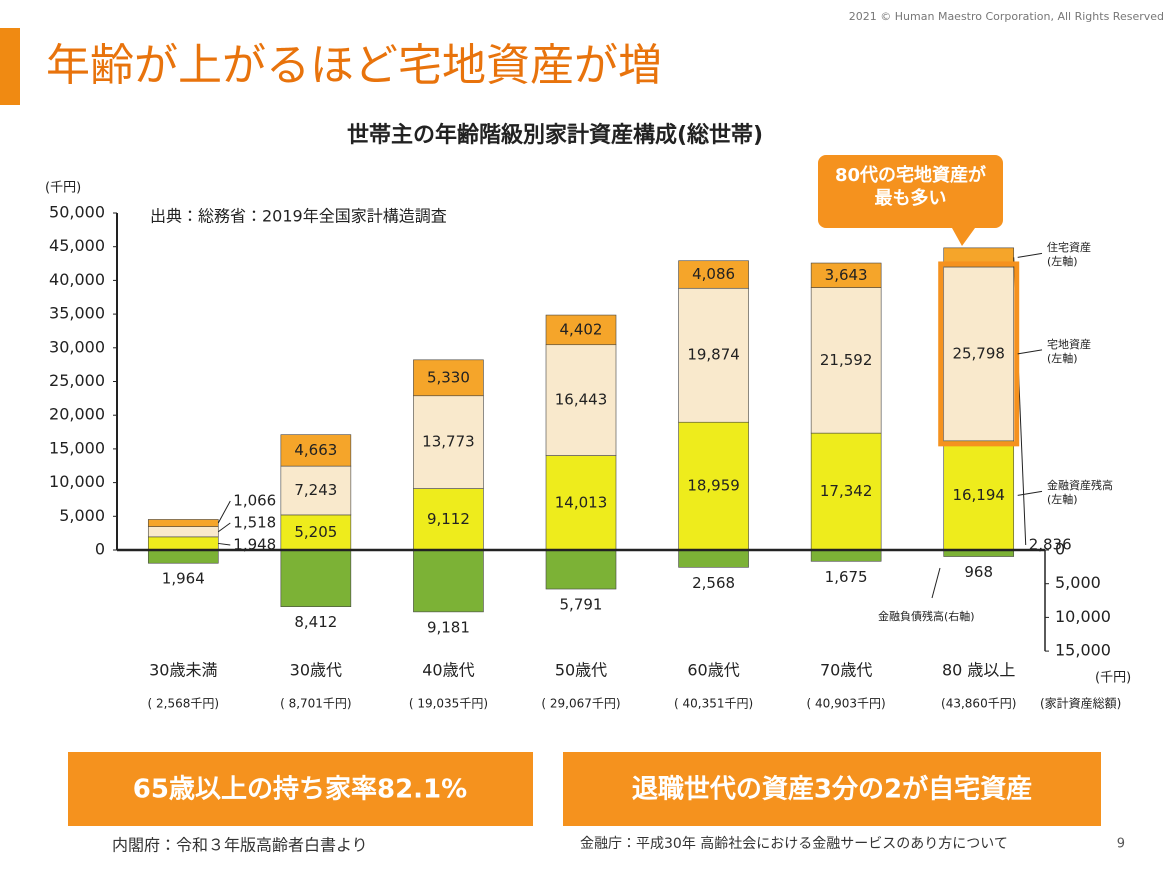  Describe the element at coordinates (184, 704) in the screenshot. I see `category-note: ( 2,568千円)` at that location.